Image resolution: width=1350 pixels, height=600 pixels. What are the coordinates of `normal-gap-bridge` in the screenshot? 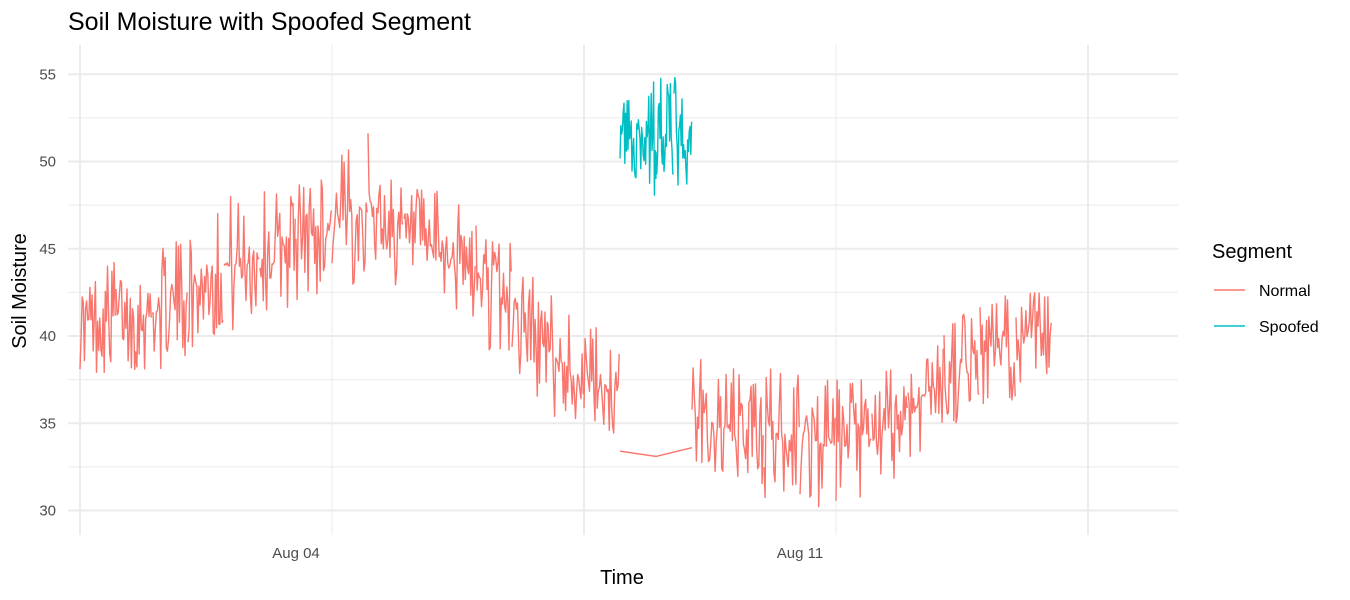 It's located at (656, 452).